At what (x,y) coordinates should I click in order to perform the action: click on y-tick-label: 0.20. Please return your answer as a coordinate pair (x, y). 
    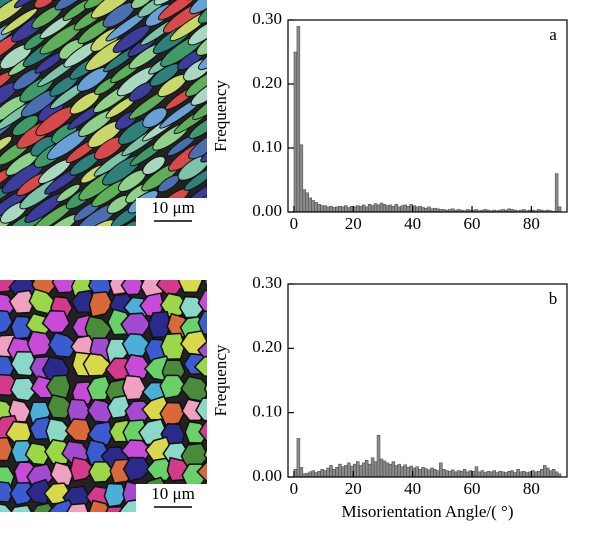
    Looking at the image, I should click on (267, 346).